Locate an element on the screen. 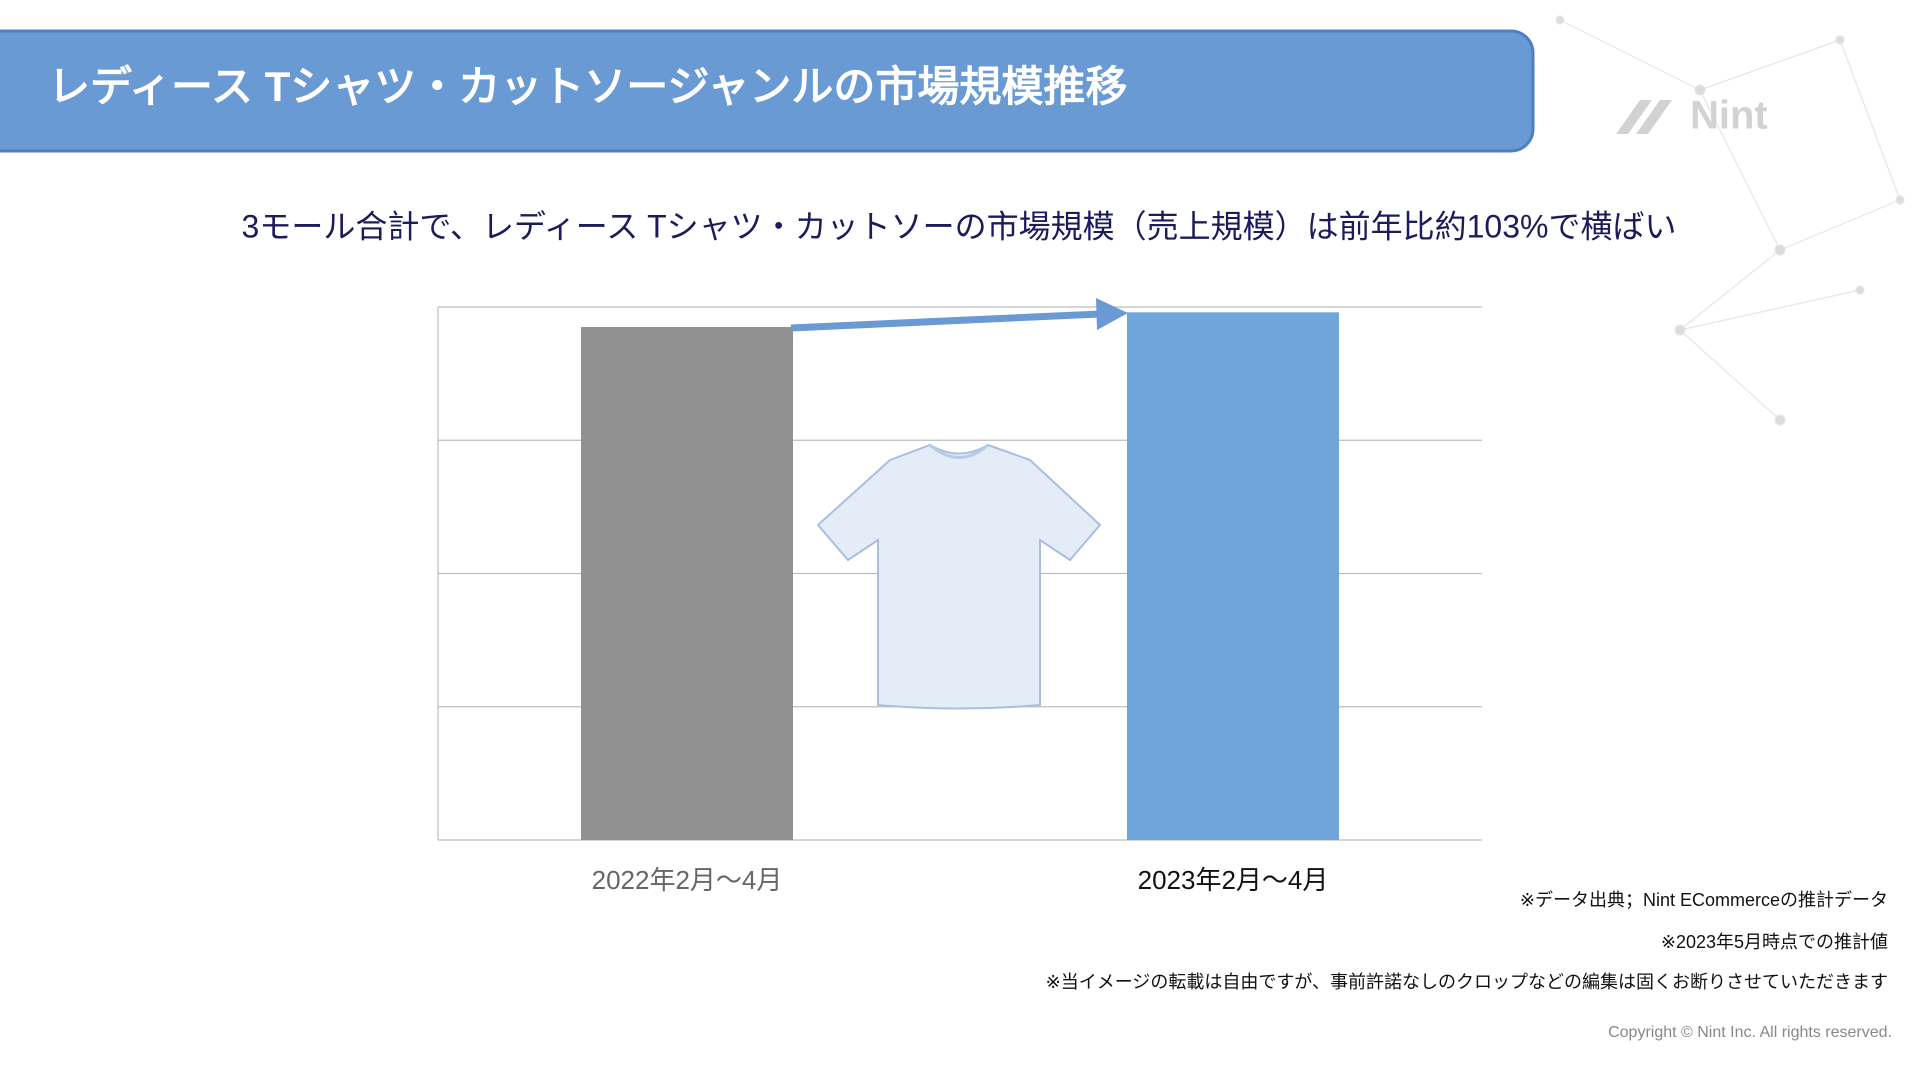  header-bar is located at coordinates (767, 91).